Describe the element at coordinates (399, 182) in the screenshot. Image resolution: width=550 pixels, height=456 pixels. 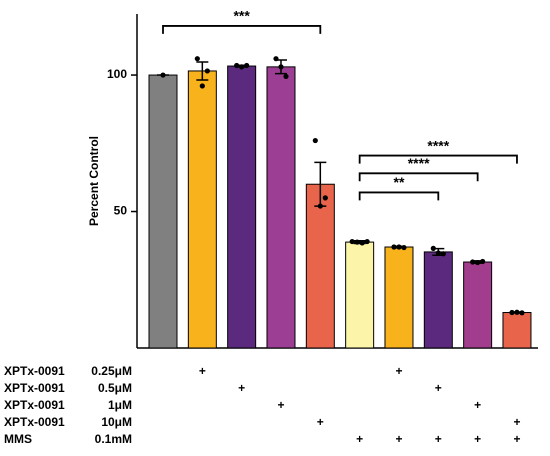
I see `significance-label: **` at that location.